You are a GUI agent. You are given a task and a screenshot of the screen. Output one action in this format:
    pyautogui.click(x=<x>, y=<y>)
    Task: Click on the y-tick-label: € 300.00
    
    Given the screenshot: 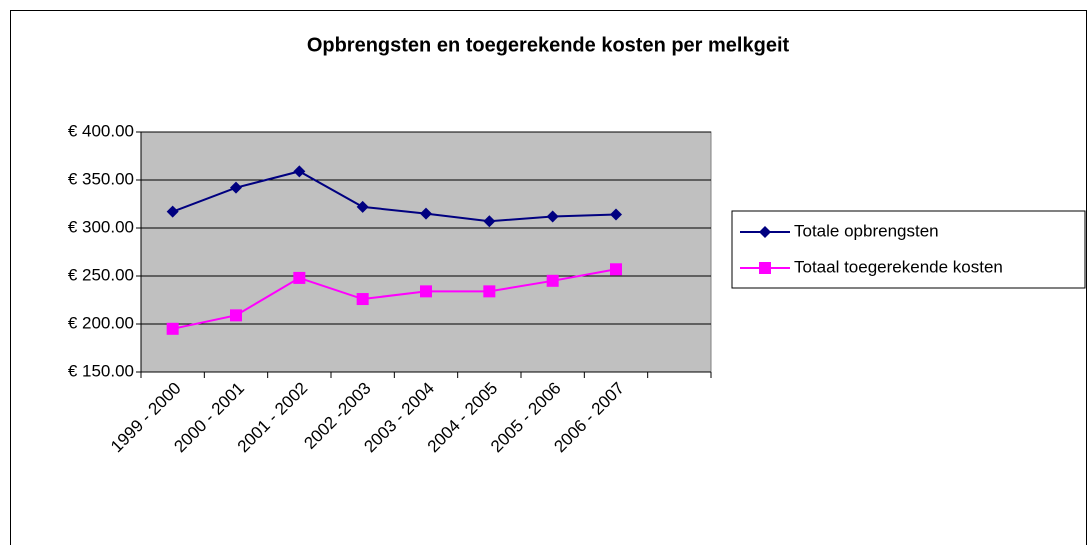 What is the action you would take?
    pyautogui.click(x=101, y=226)
    